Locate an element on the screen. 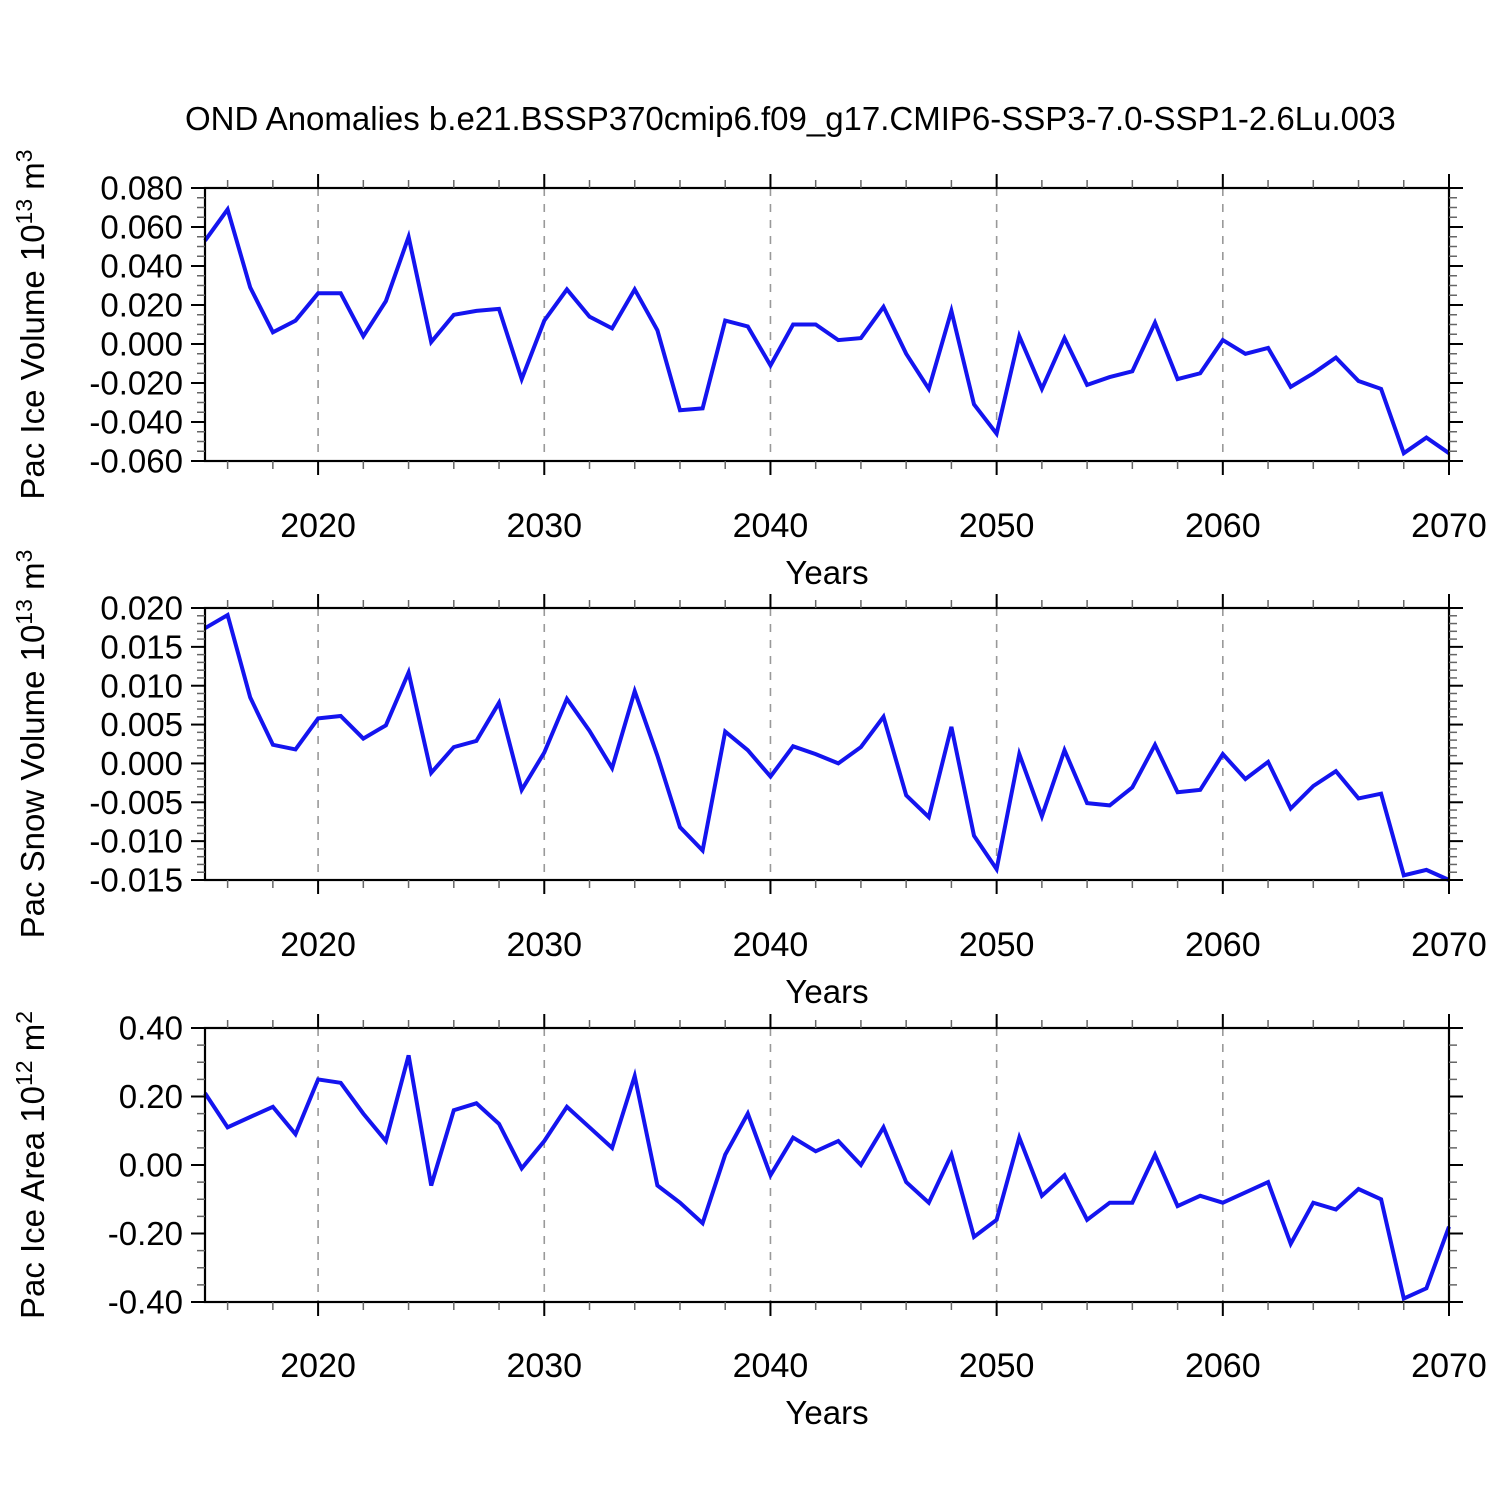 Image resolution: width=1500 pixels, height=1505 pixels. pac-ice-area-ytick-label: 0.20 is located at coordinates (151, 1096).